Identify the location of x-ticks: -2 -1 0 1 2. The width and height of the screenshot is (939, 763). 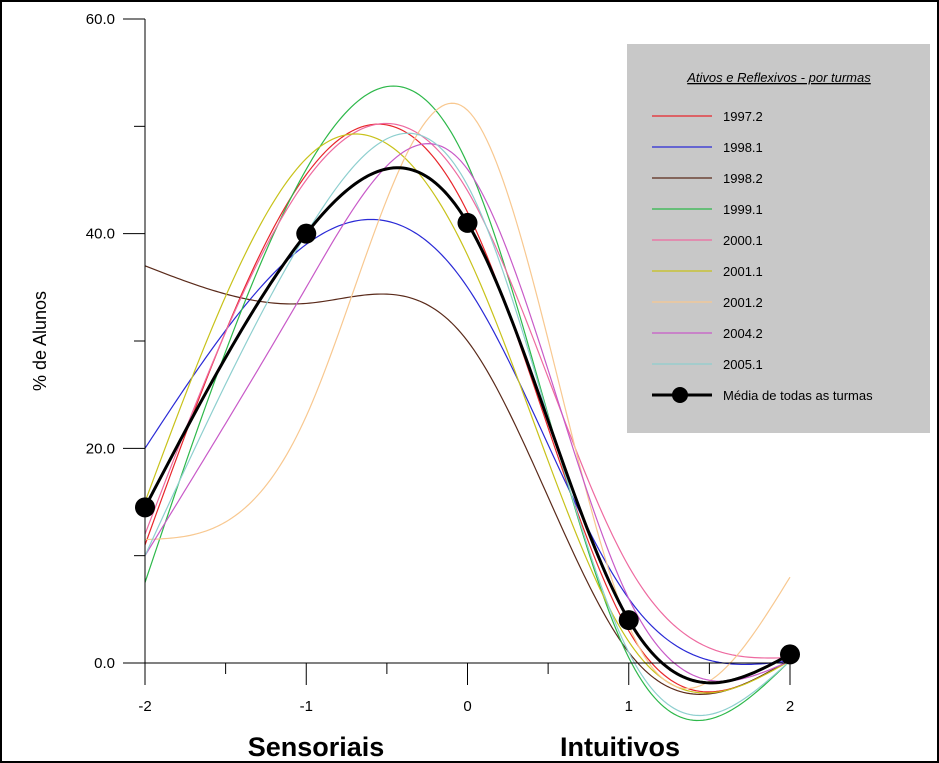
(466, 689).